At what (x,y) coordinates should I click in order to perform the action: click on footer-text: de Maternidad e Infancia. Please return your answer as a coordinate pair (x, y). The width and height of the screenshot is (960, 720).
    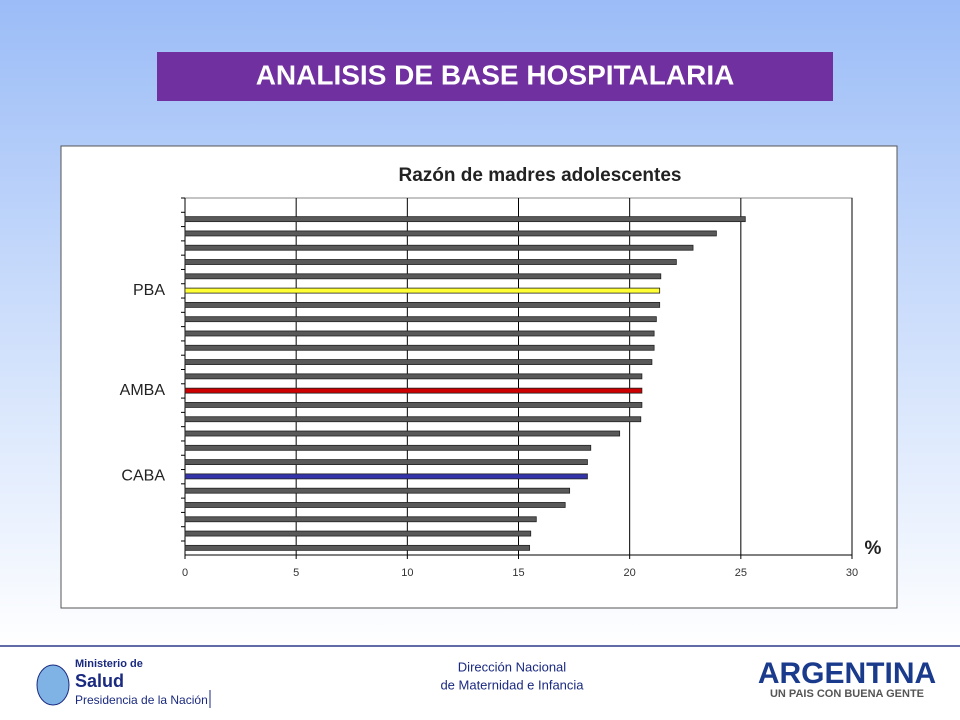
    Looking at the image, I should click on (512, 684).